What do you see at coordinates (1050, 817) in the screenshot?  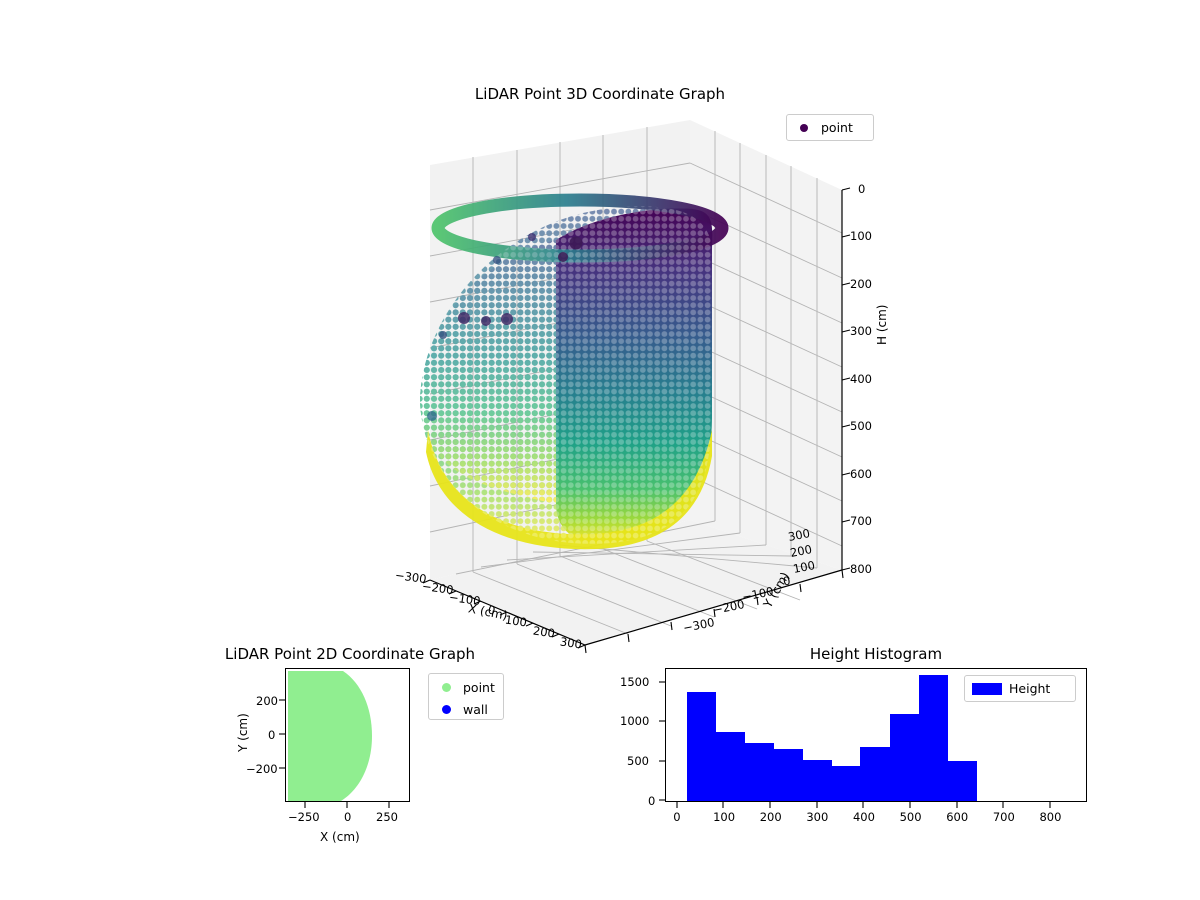 I see `xtick-label-hist: 800` at bounding box center [1050, 817].